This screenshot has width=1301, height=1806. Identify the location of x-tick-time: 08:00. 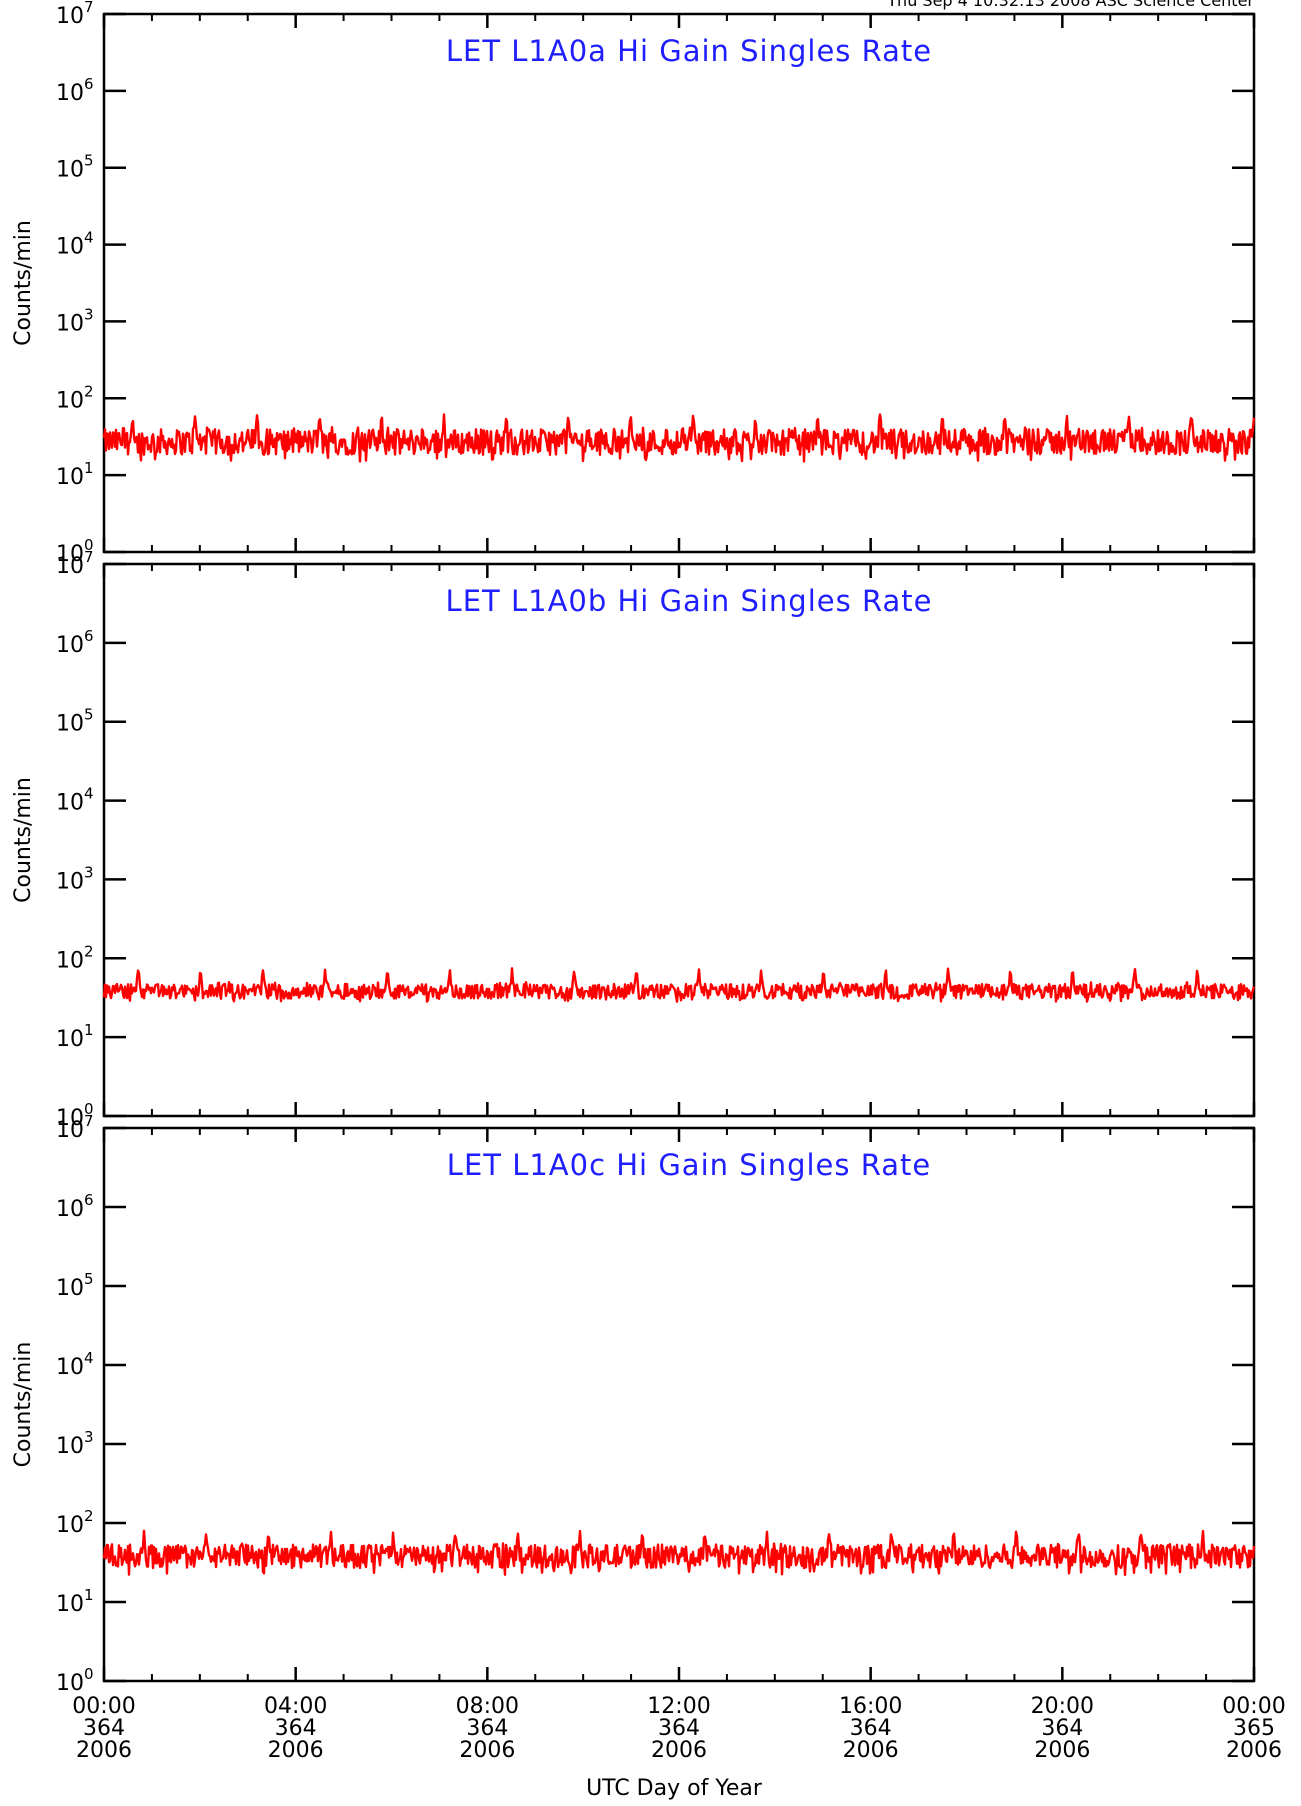
(487, 1706).